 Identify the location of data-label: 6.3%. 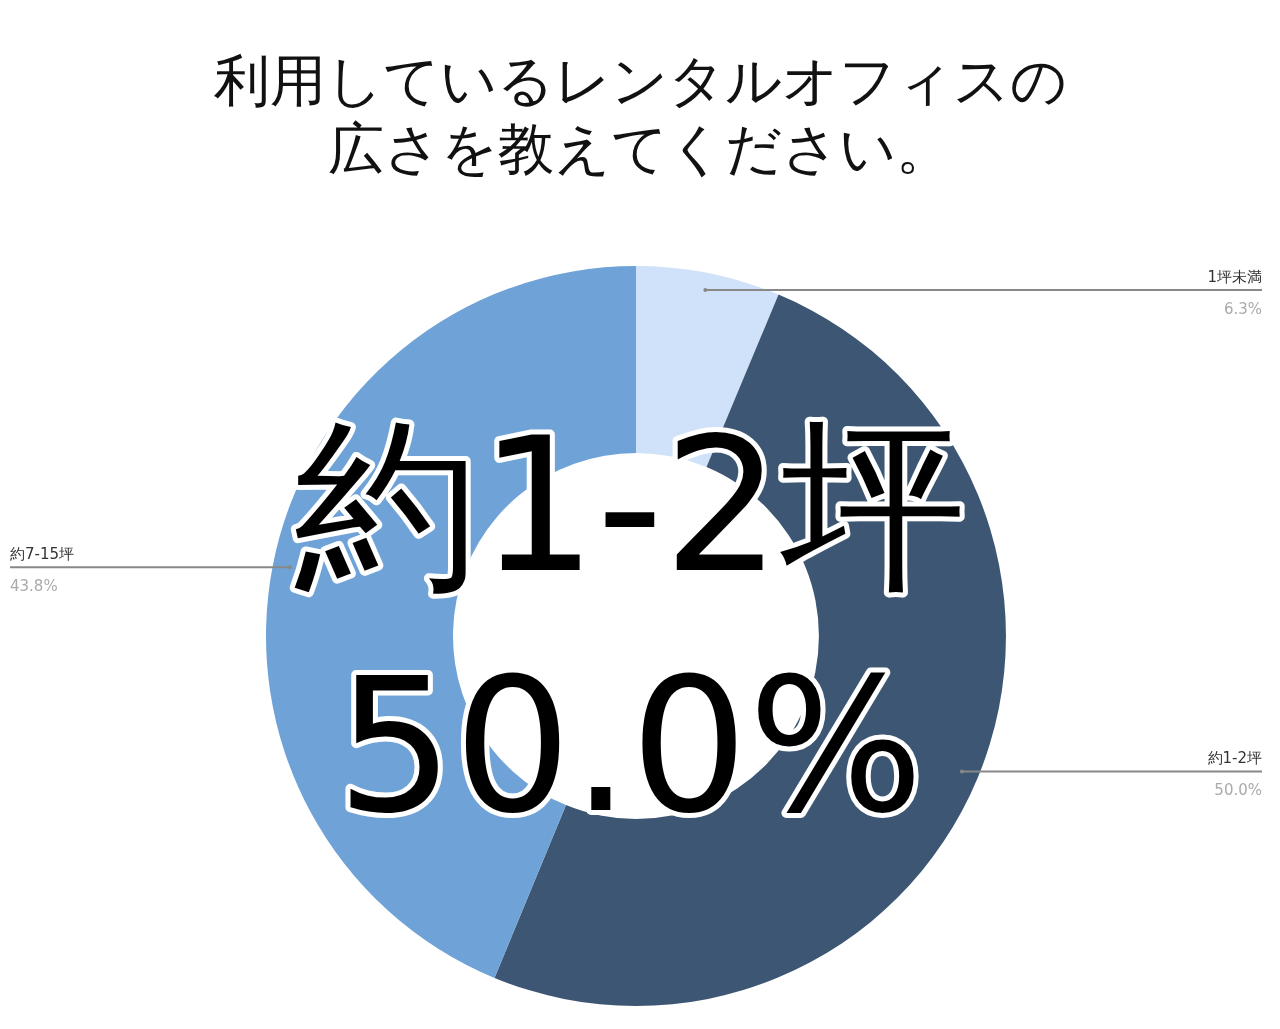
(1242, 308).